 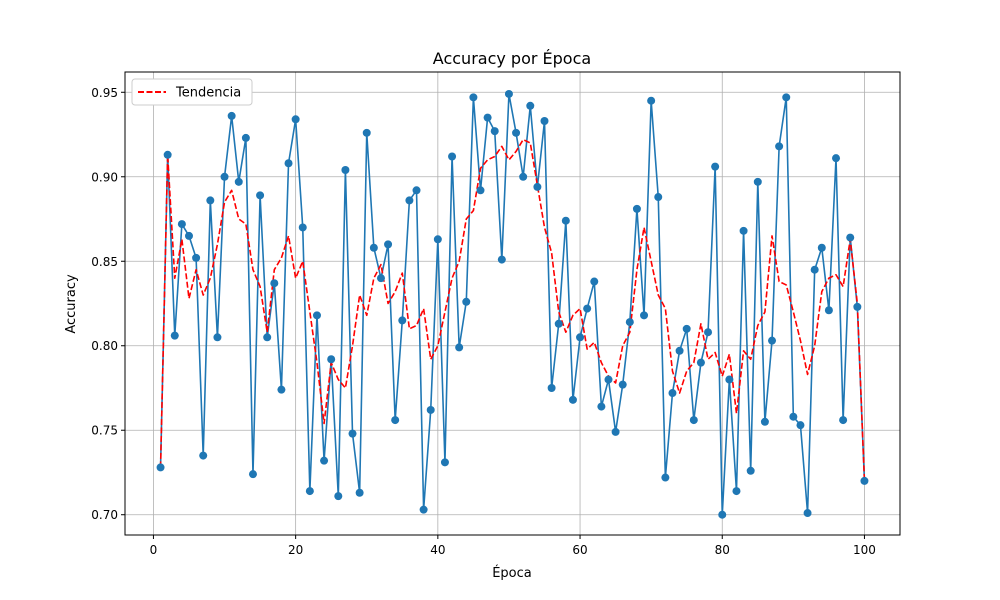 I want to click on x-tick-label: 100, so click(x=864, y=550).